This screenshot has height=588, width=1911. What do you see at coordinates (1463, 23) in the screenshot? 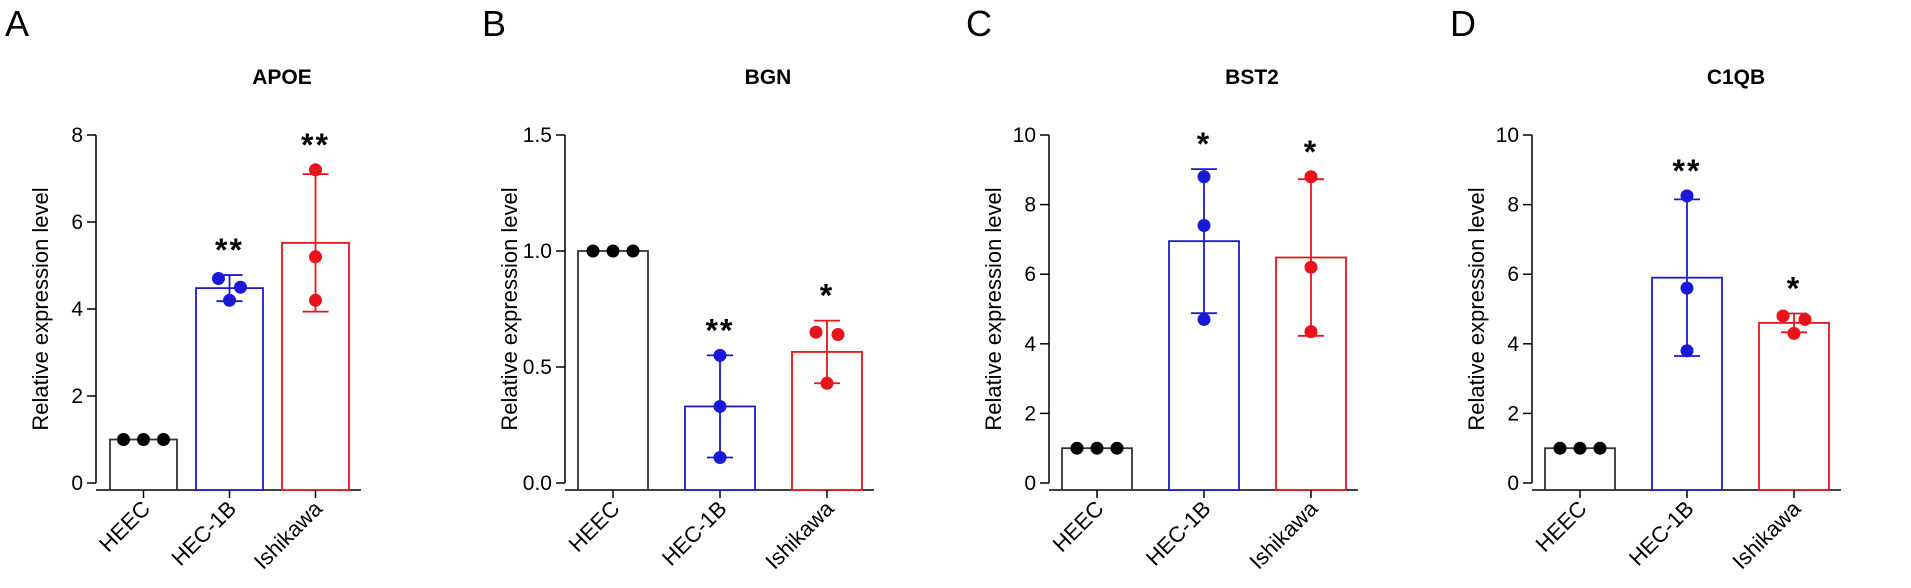
I see `panel-letter: D` at bounding box center [1463, 23].